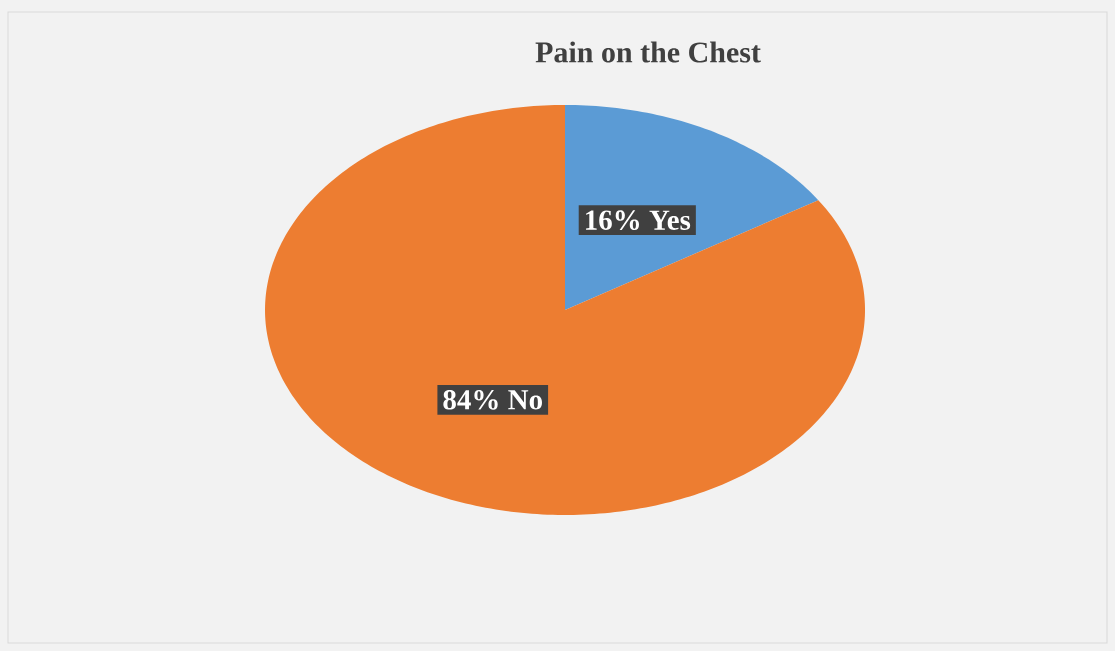 This screenshot has width=1115, height=651. I want to click on chart-title: Pain on the Chest, so click(648, 52).